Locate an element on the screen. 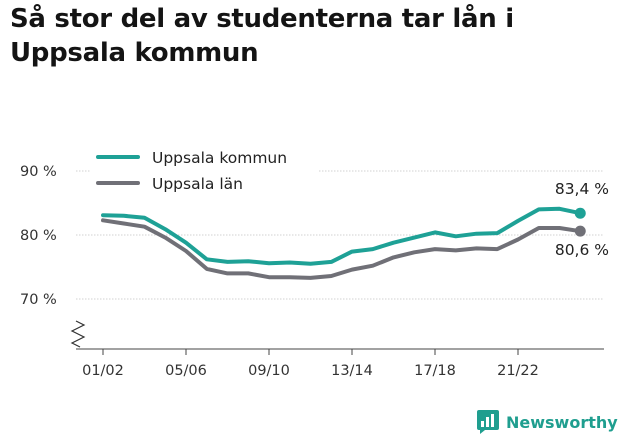 This screenshot has width=631, height=439. x-axis: 01/02 05/06 09/10 13/14 17/18 21/22 is located at coordinates (340, 363).